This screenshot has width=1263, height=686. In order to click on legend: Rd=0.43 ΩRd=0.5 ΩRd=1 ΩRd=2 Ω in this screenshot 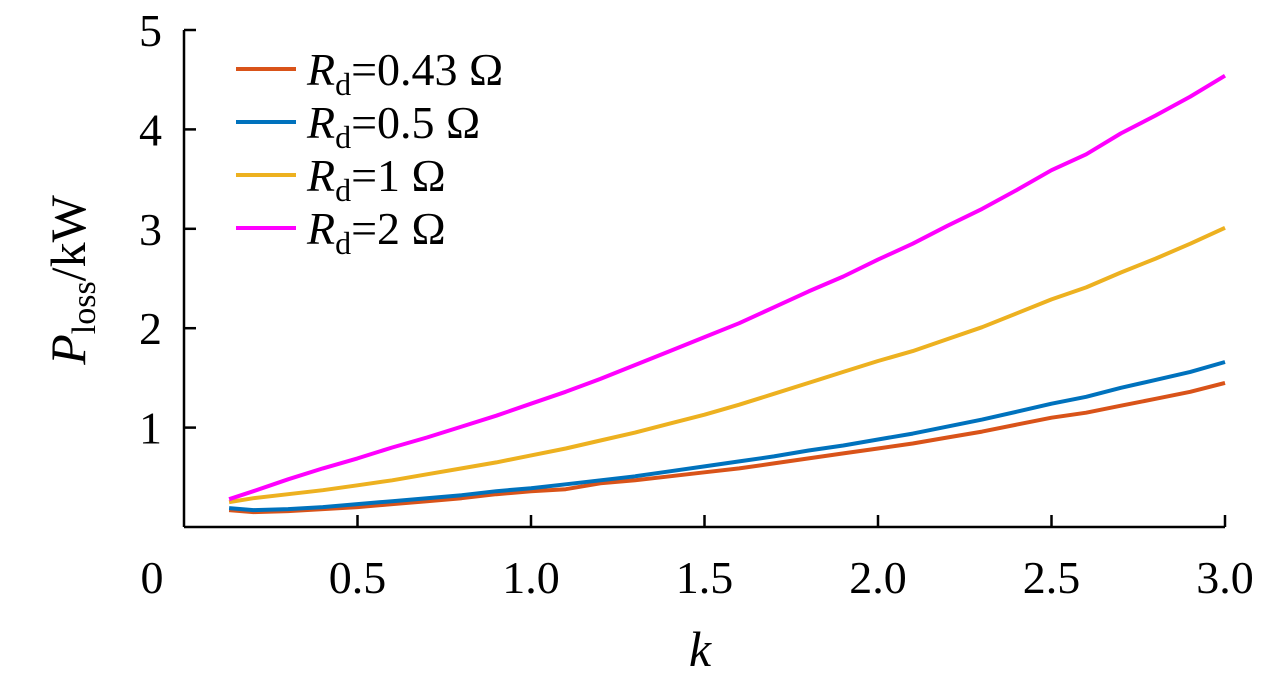, I will do `click(369, 152)`.